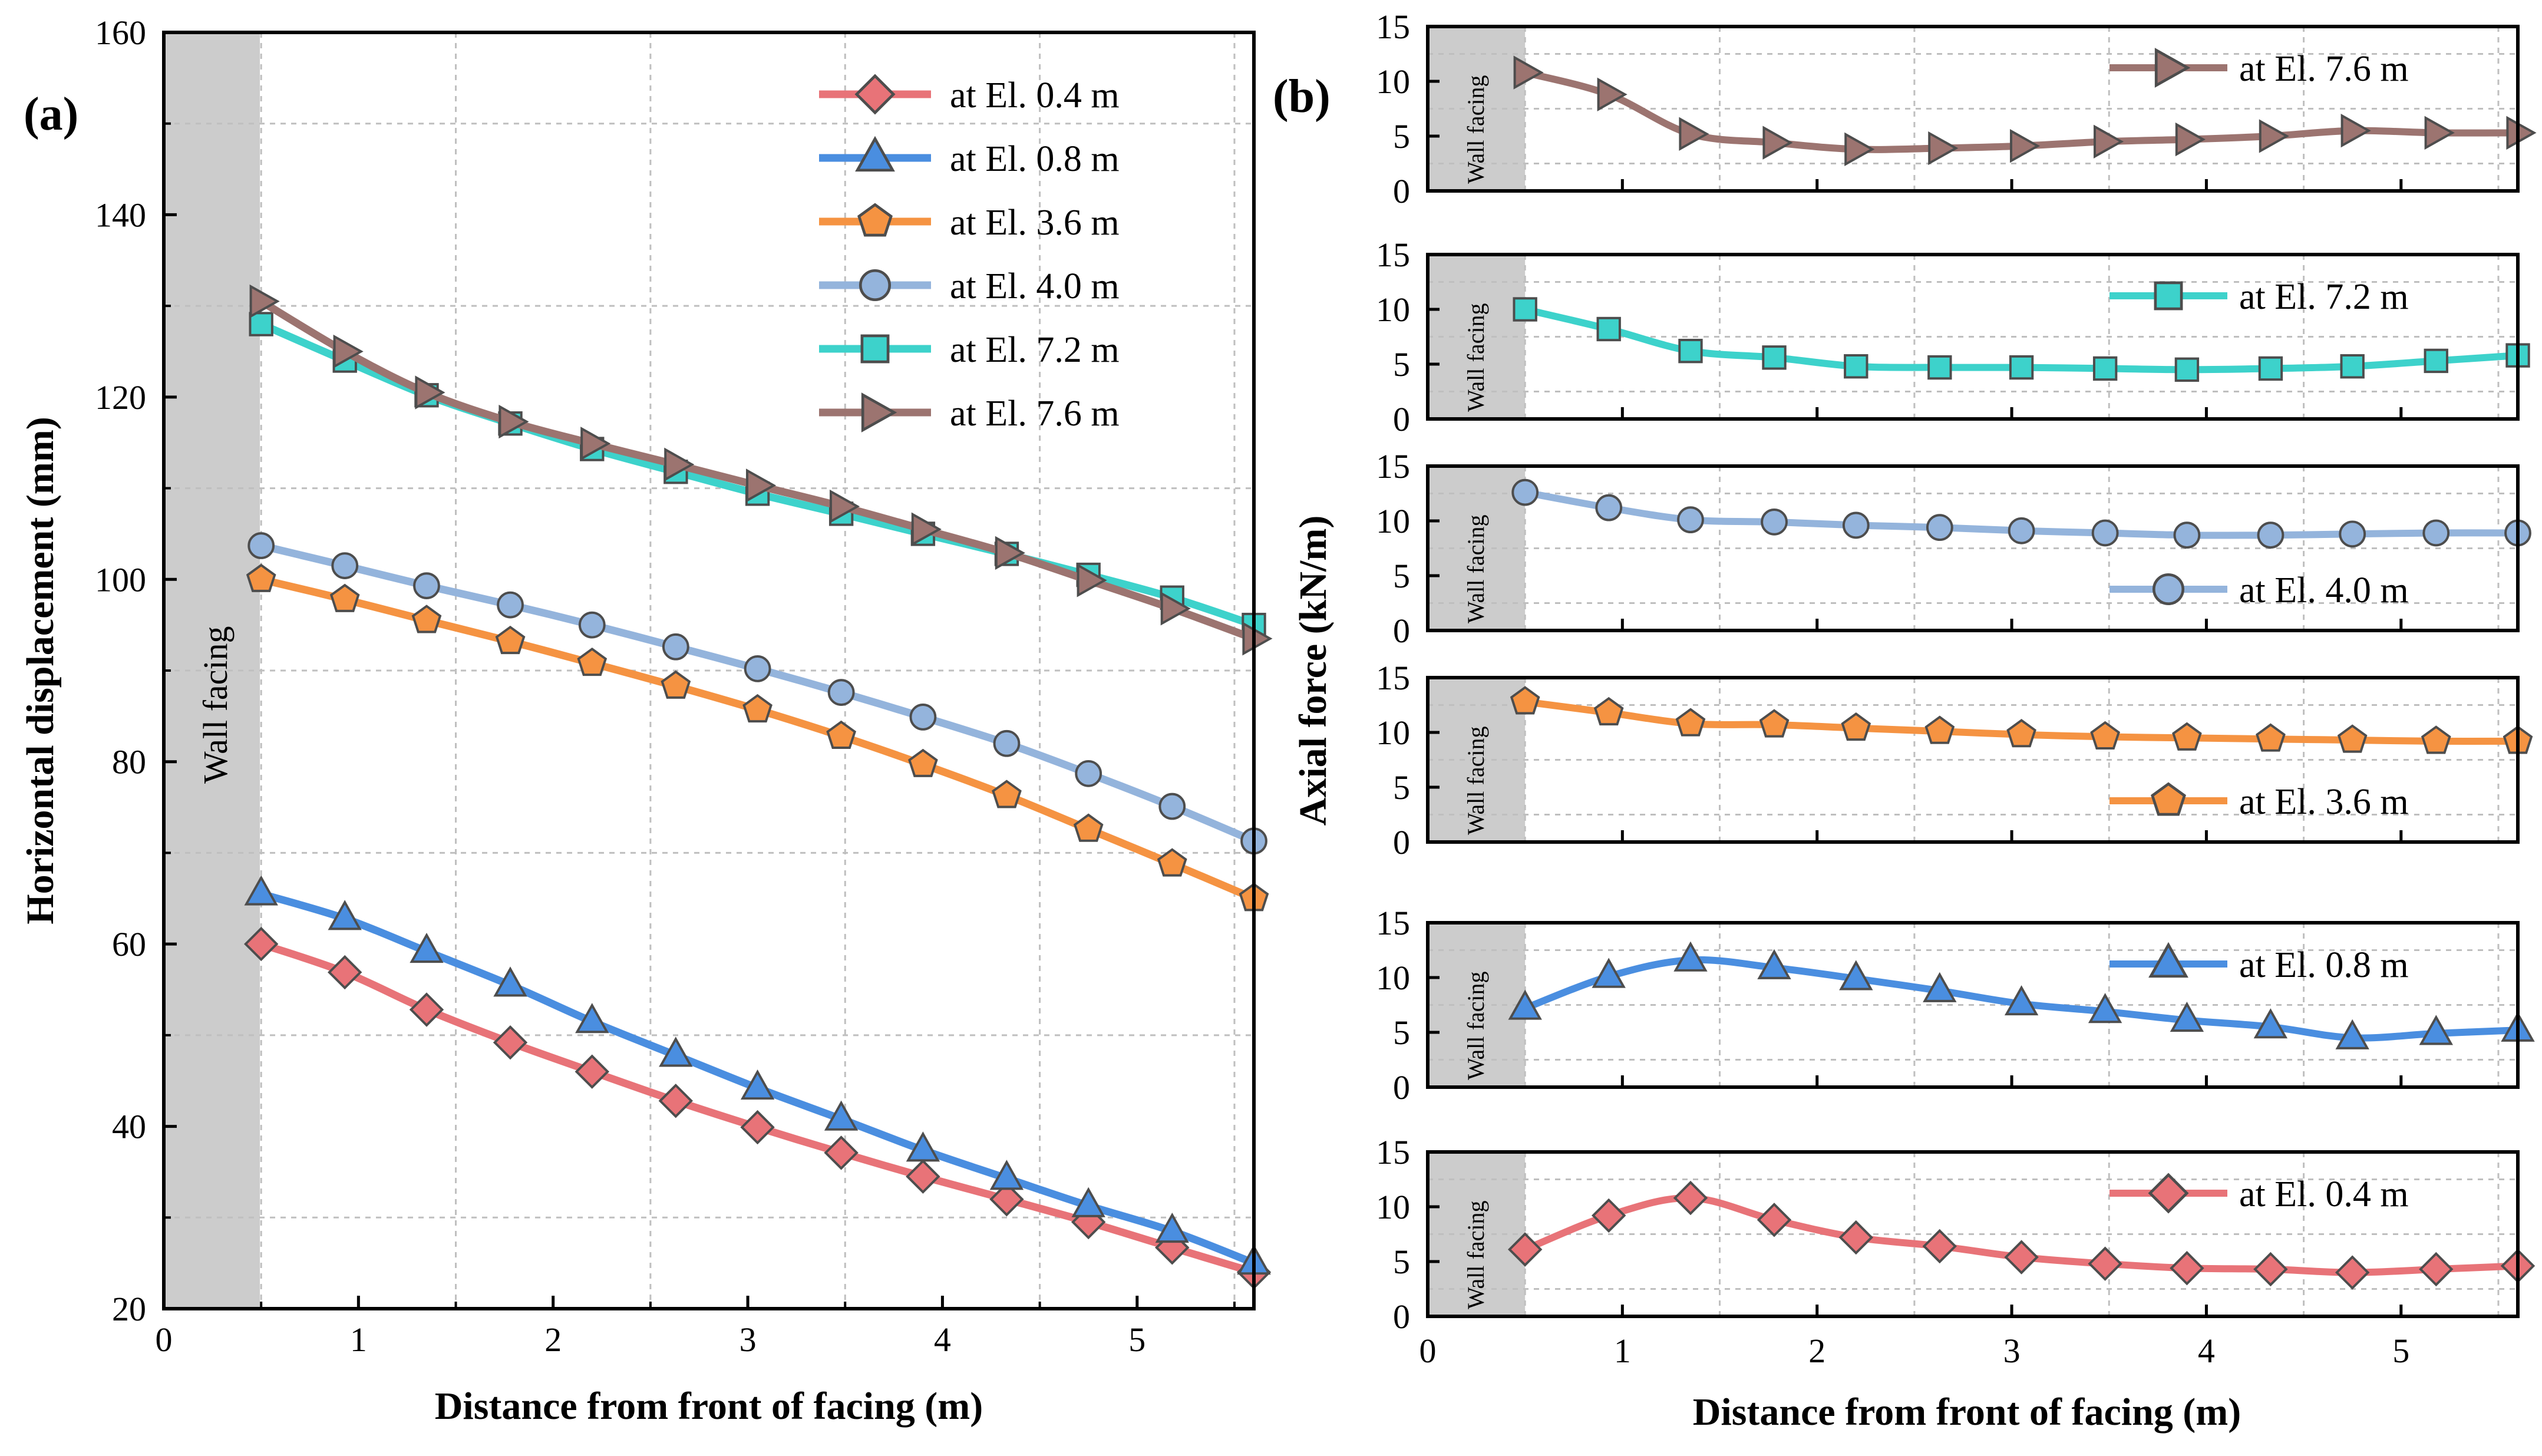  What do you see at coordinates (2400, 1351) in the screenshot?
I see `panel-b-xtick-label: 5` at bounding box center [2400, 1351].